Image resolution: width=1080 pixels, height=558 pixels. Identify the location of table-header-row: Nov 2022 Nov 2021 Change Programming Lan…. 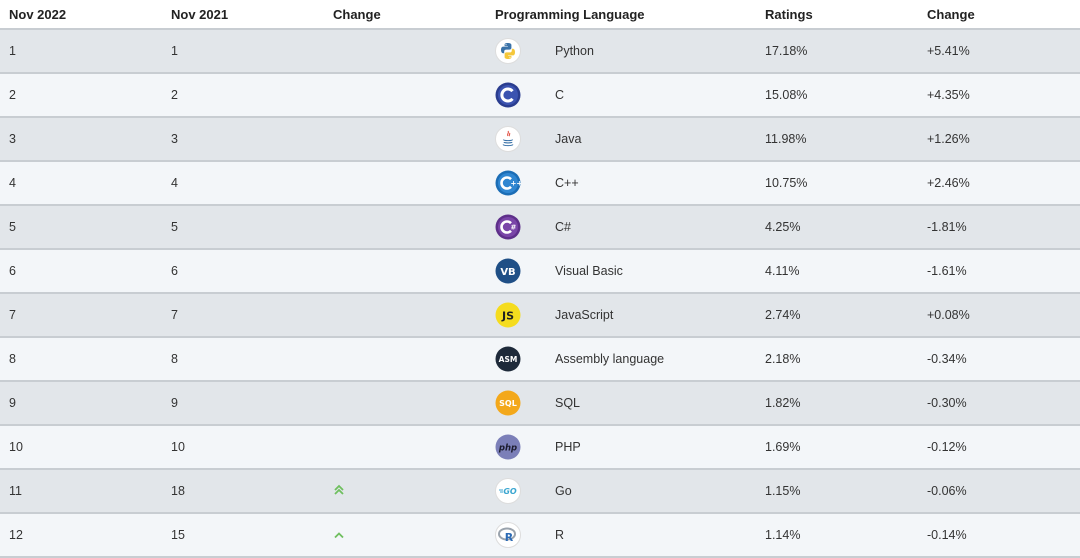
(540, 15).